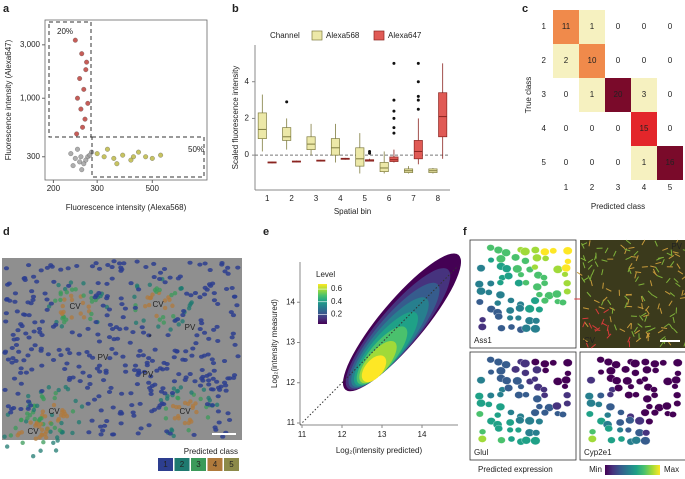 The height and width of the screenshot is (479, 685). I want to click on y-tick-label: 1,000, so click(30, 97).